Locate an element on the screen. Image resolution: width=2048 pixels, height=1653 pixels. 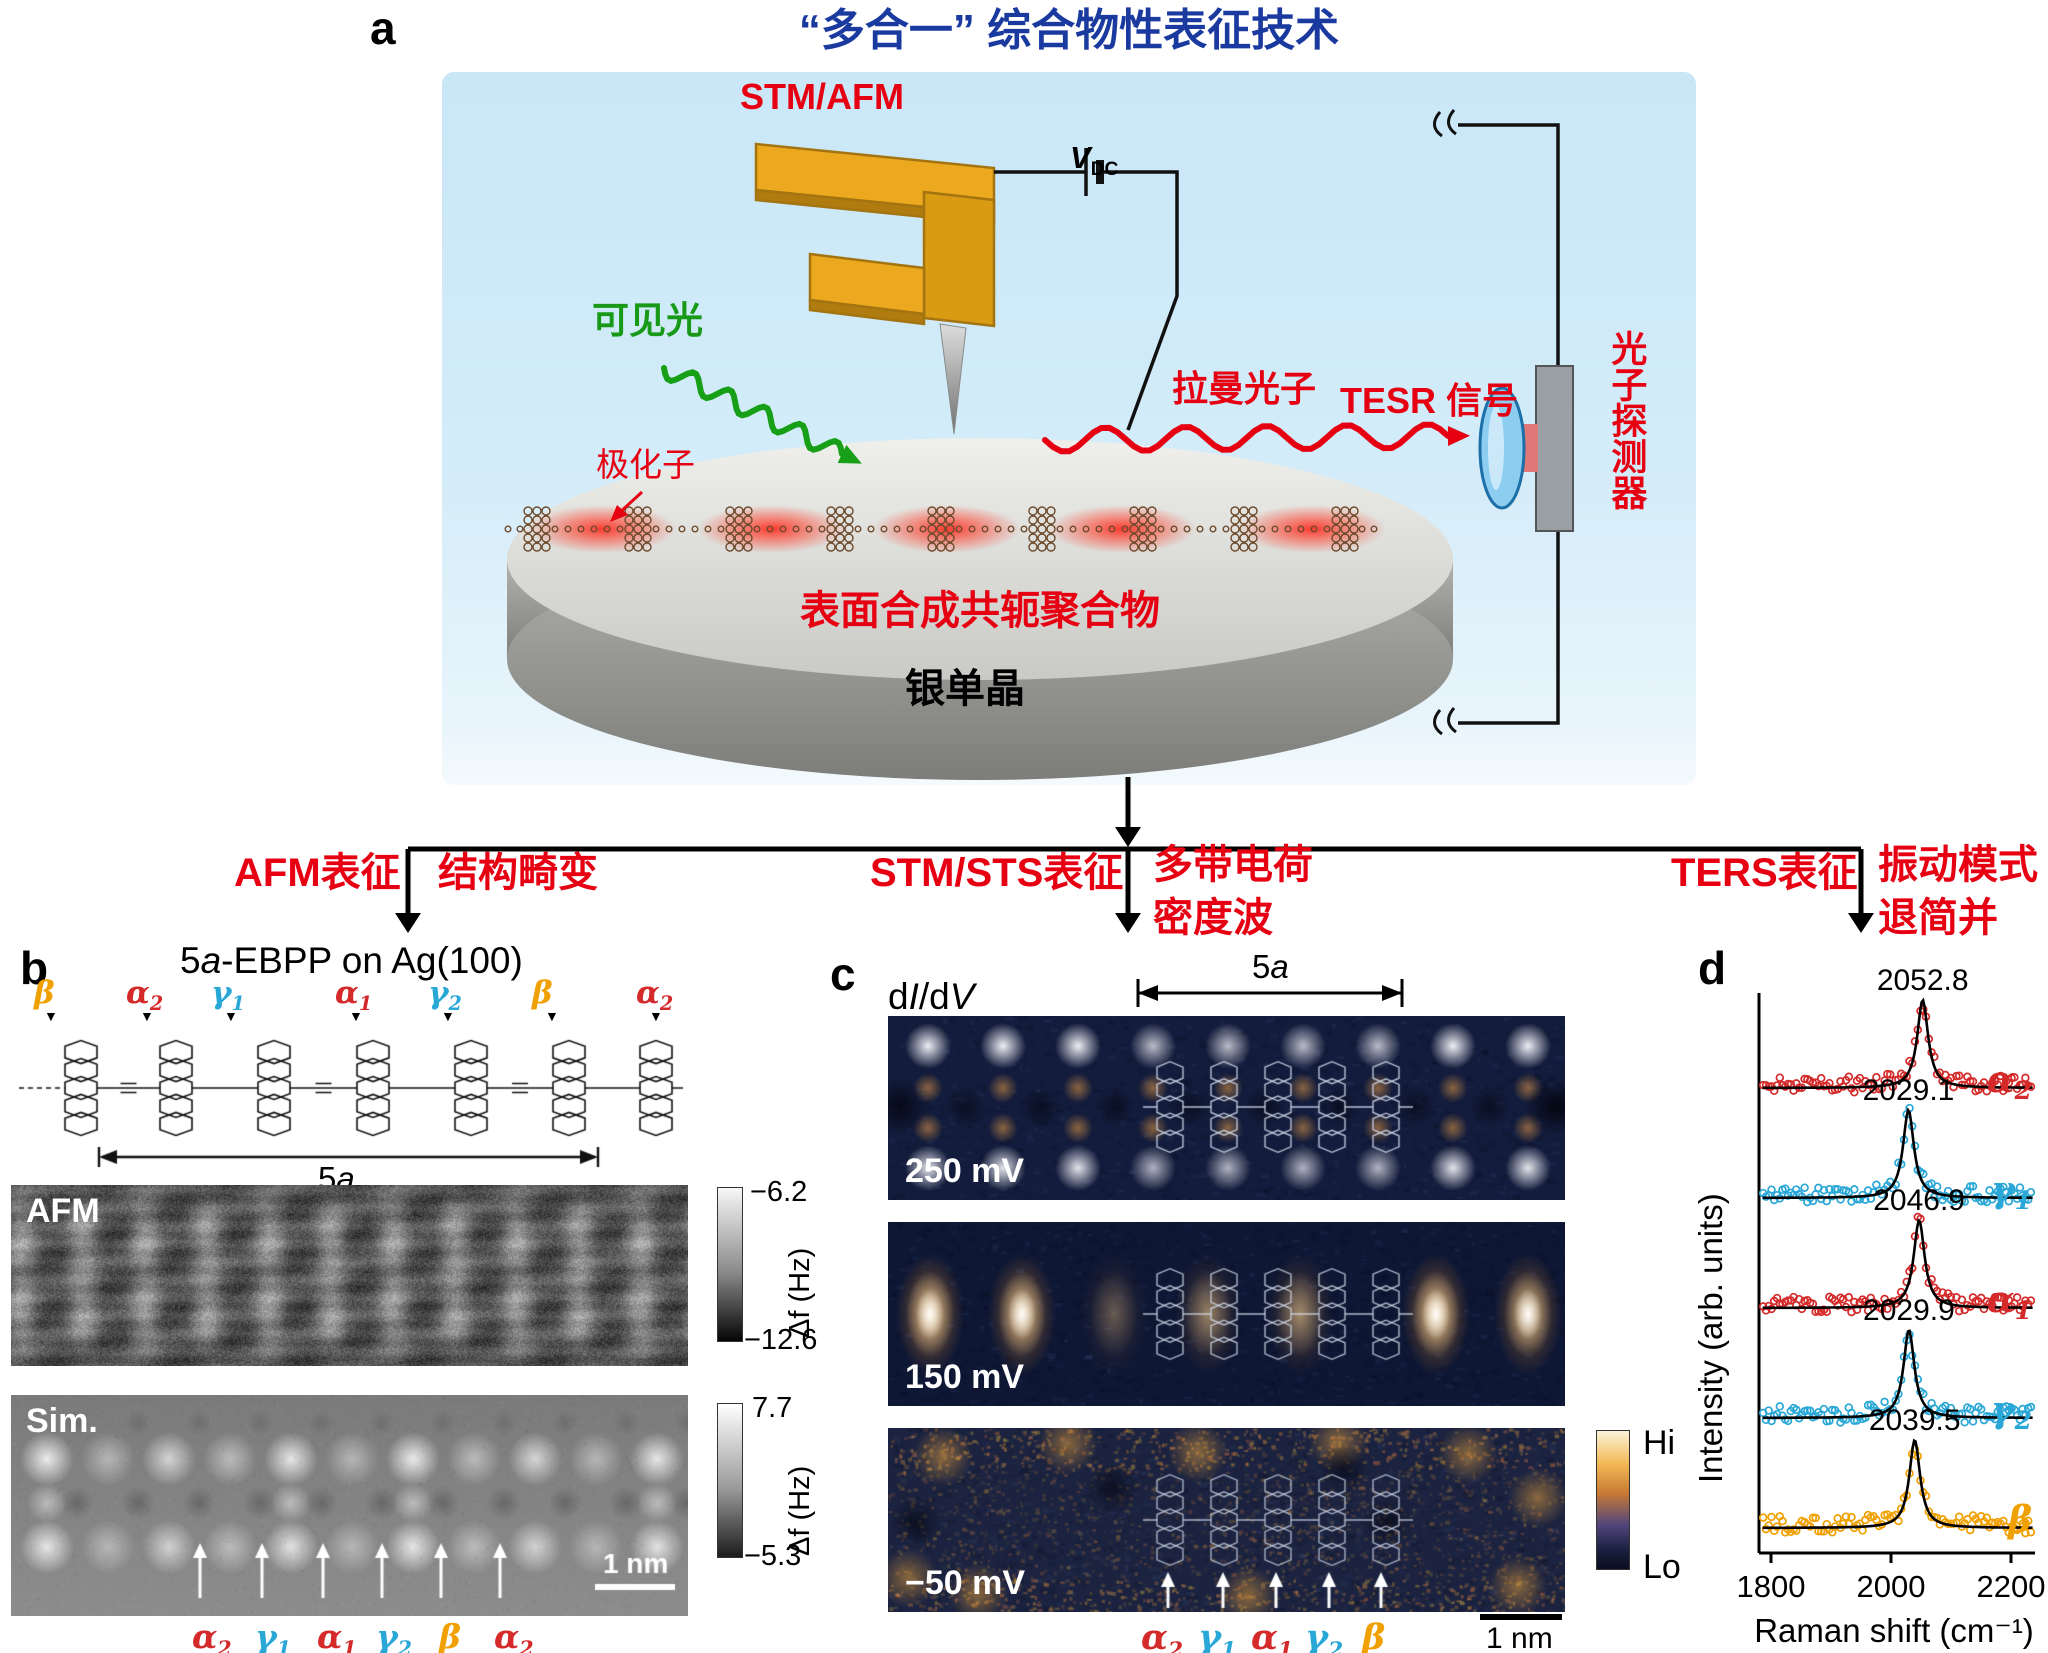
didv-map-250mV is located at coordinates (1226, 1108).